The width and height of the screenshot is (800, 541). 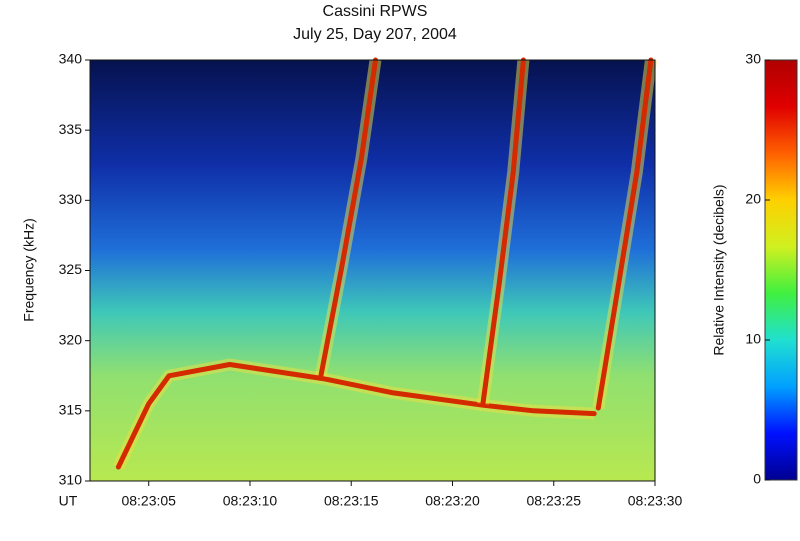 What do you see at coordinates (71, 339) in the screenshot?
I see `y-tick-label: 320` at bounding box center [71, 339].